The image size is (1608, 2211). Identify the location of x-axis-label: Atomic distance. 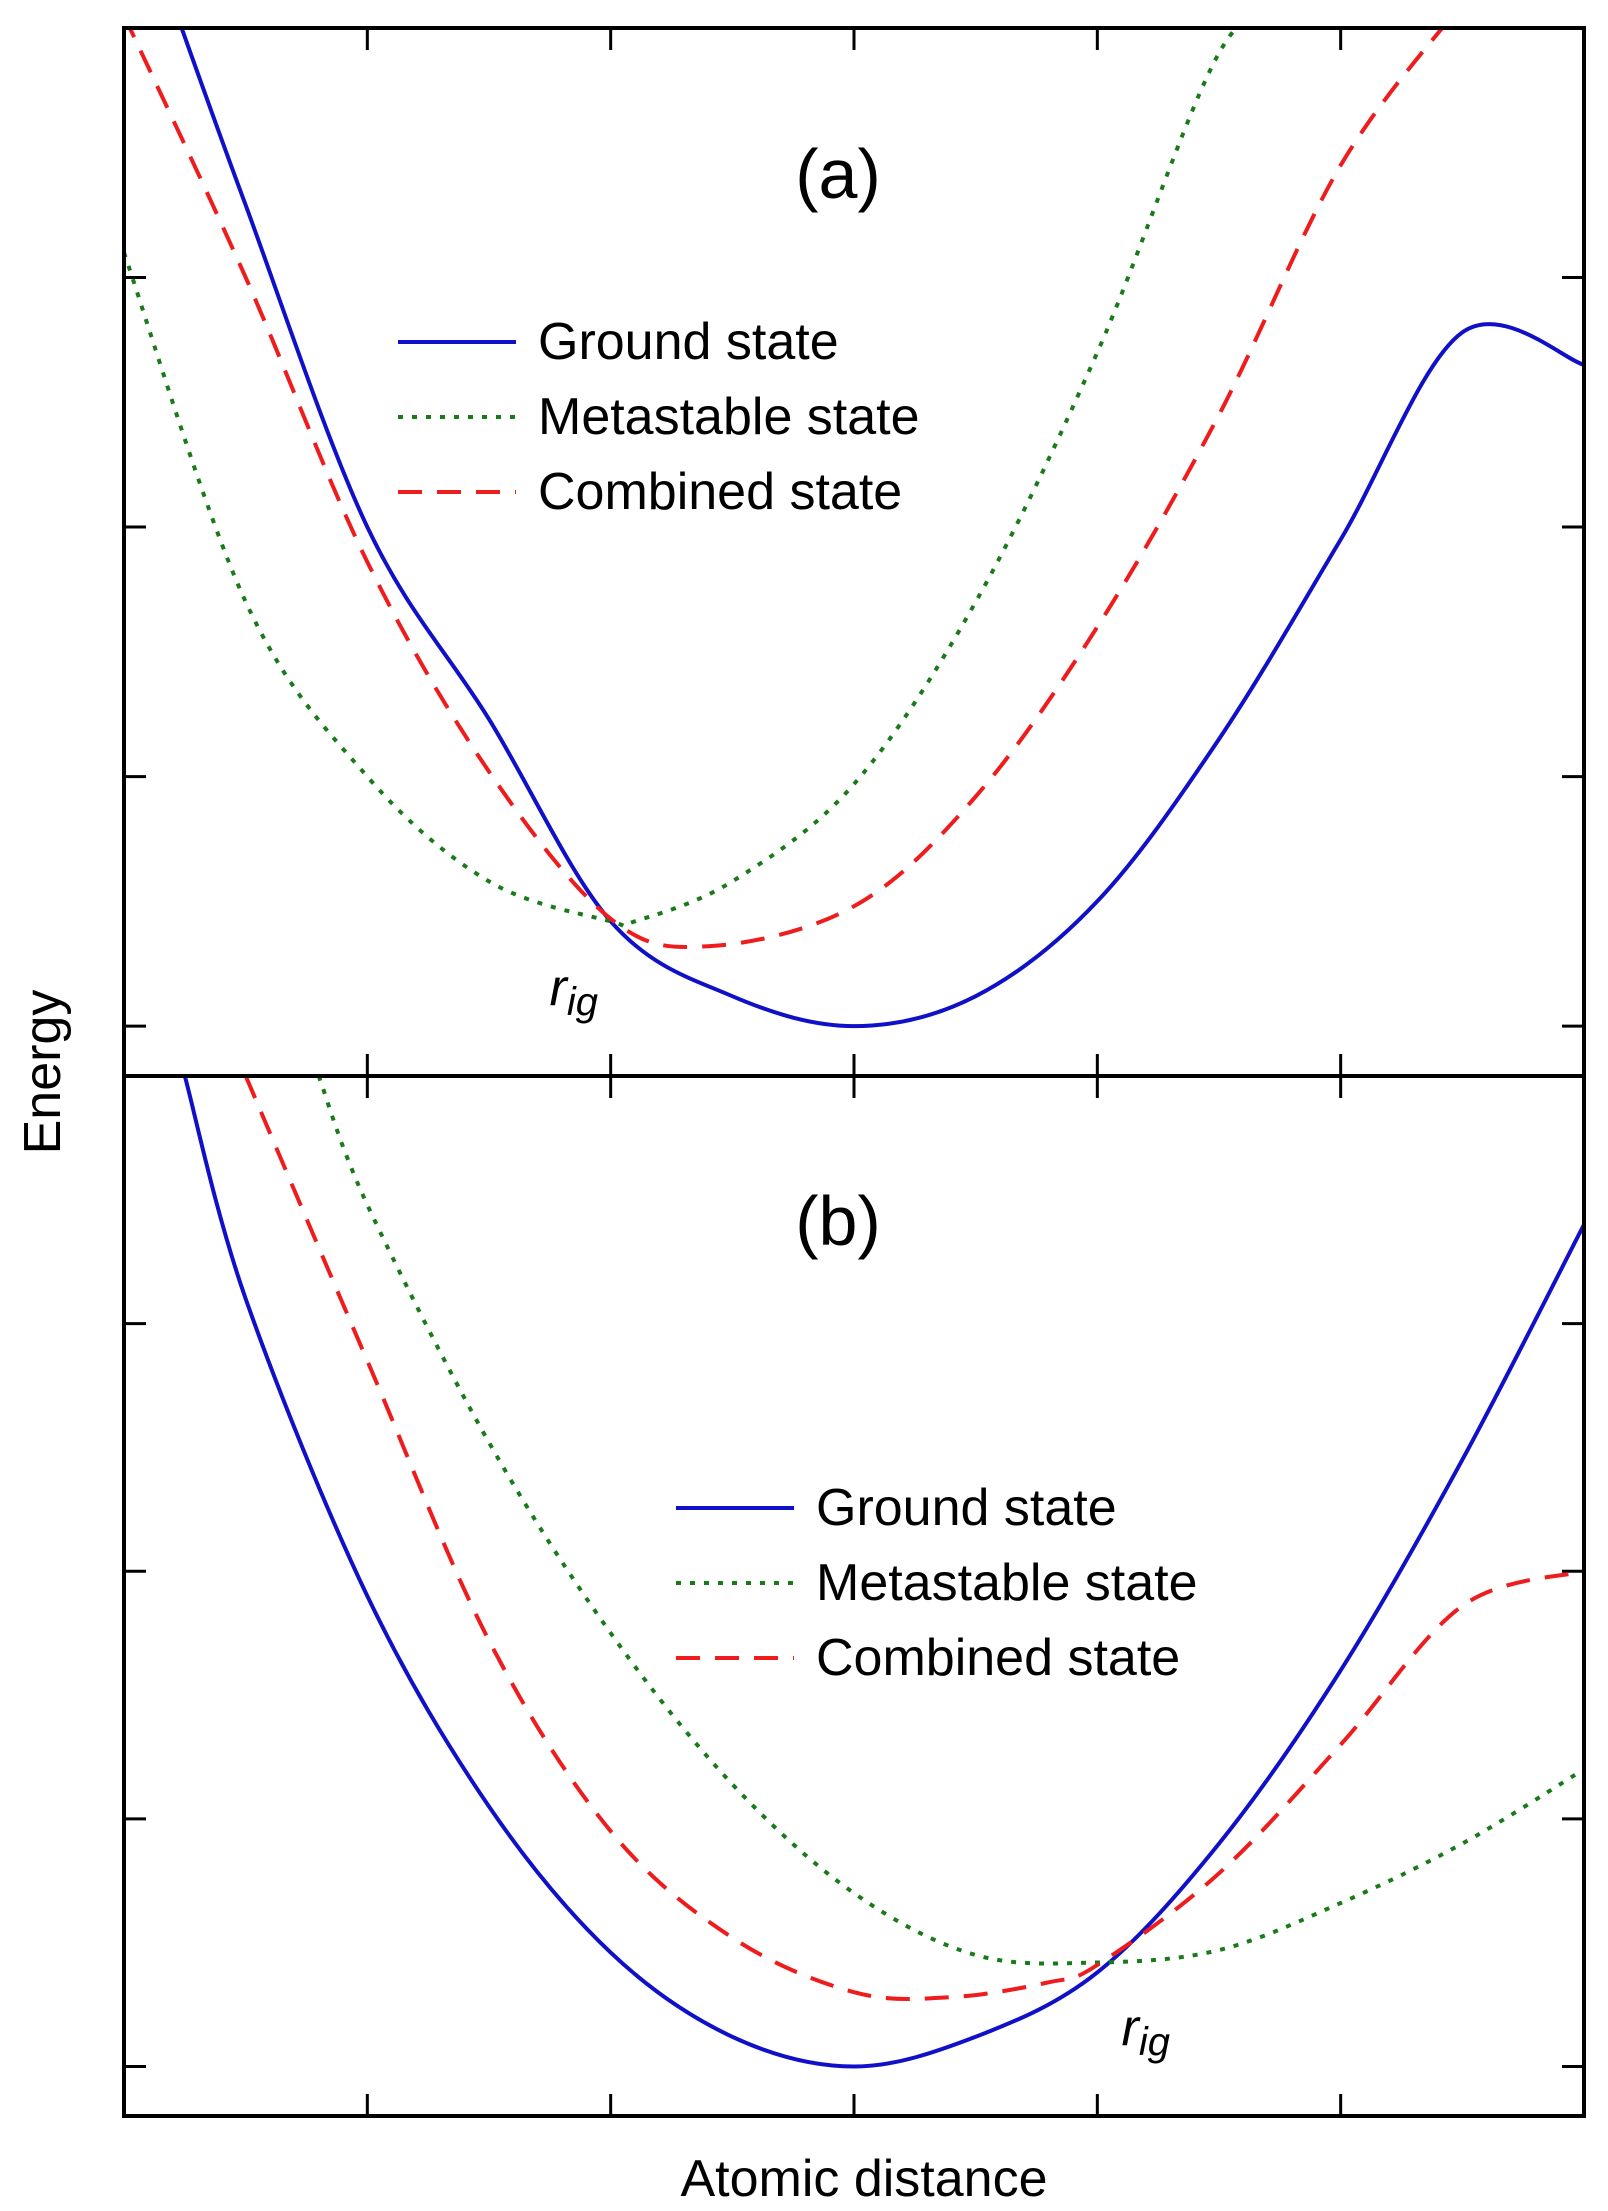
(863, 2179).